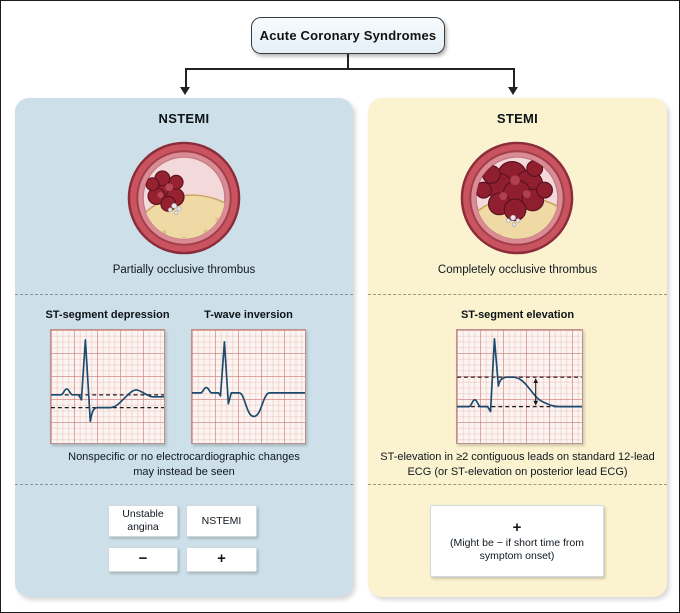  I want to click on figure-title-box: Acute Coronary Syndromes, so click(348, 35).